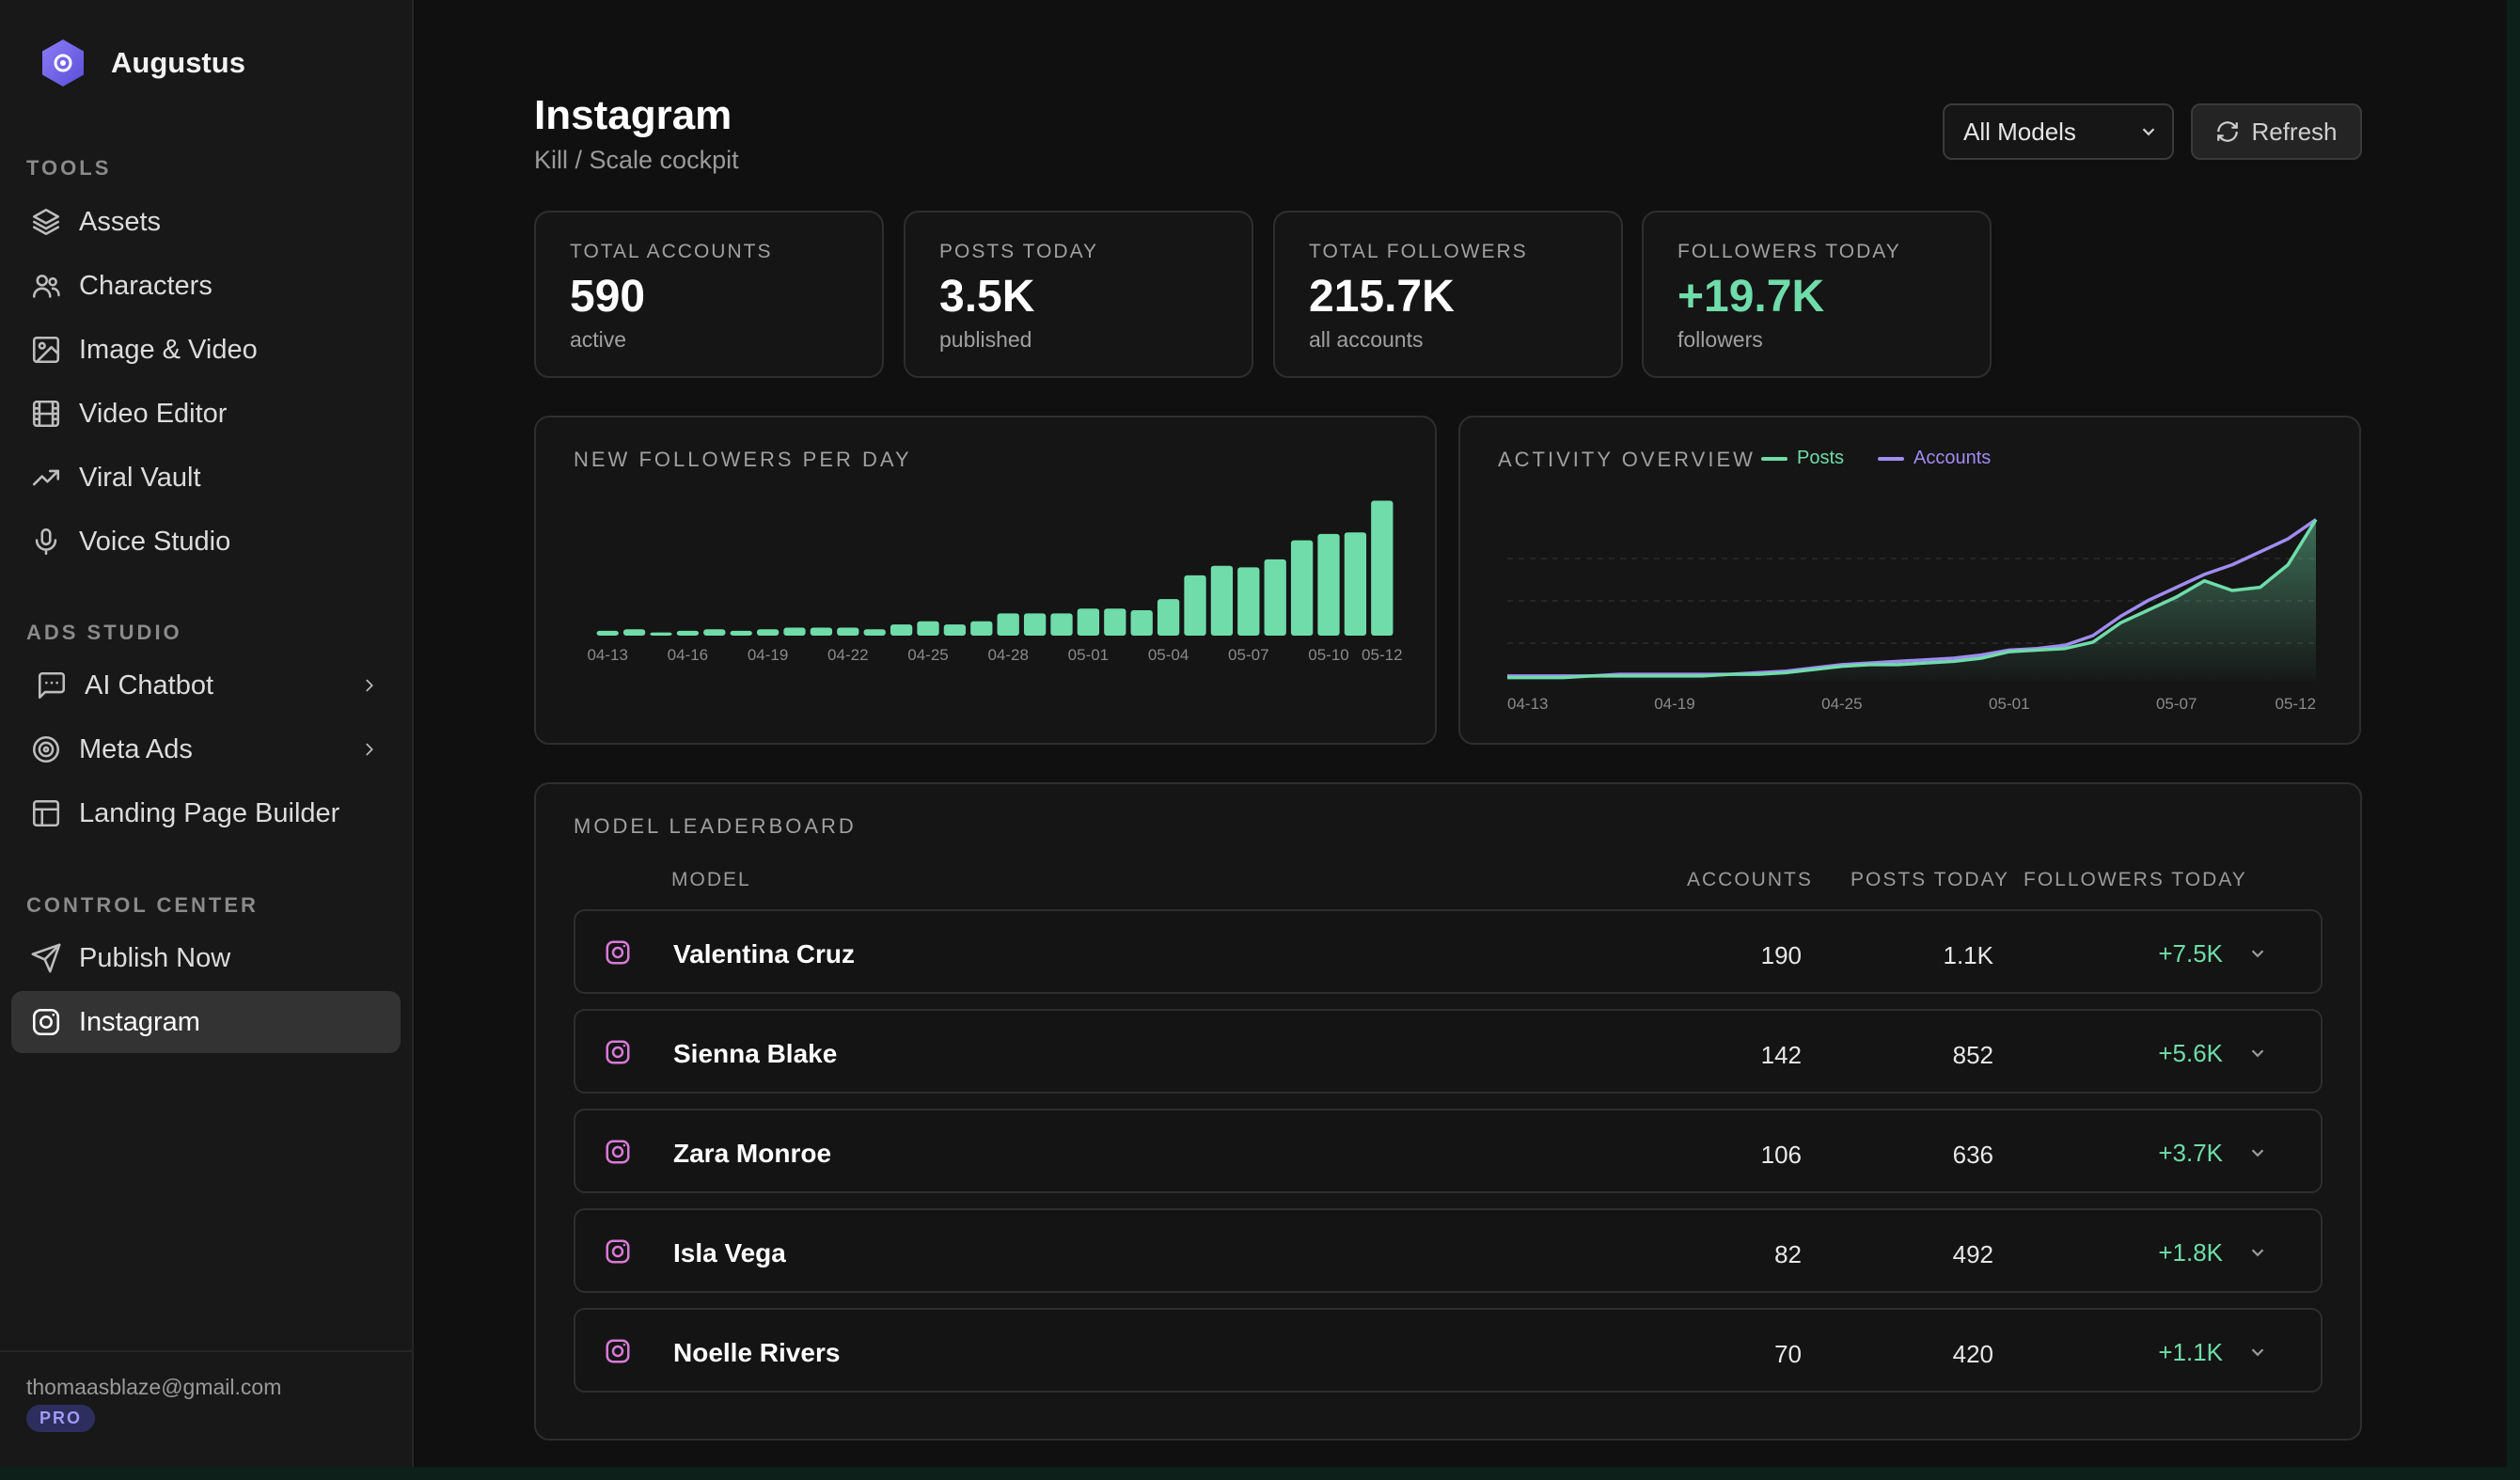 Image resolution: width=2520 pixels, height=1480 pixels. Describe the element at coordinates (1367, 339) in the screenshot. I see `stat-sub: all accounts` at that location.